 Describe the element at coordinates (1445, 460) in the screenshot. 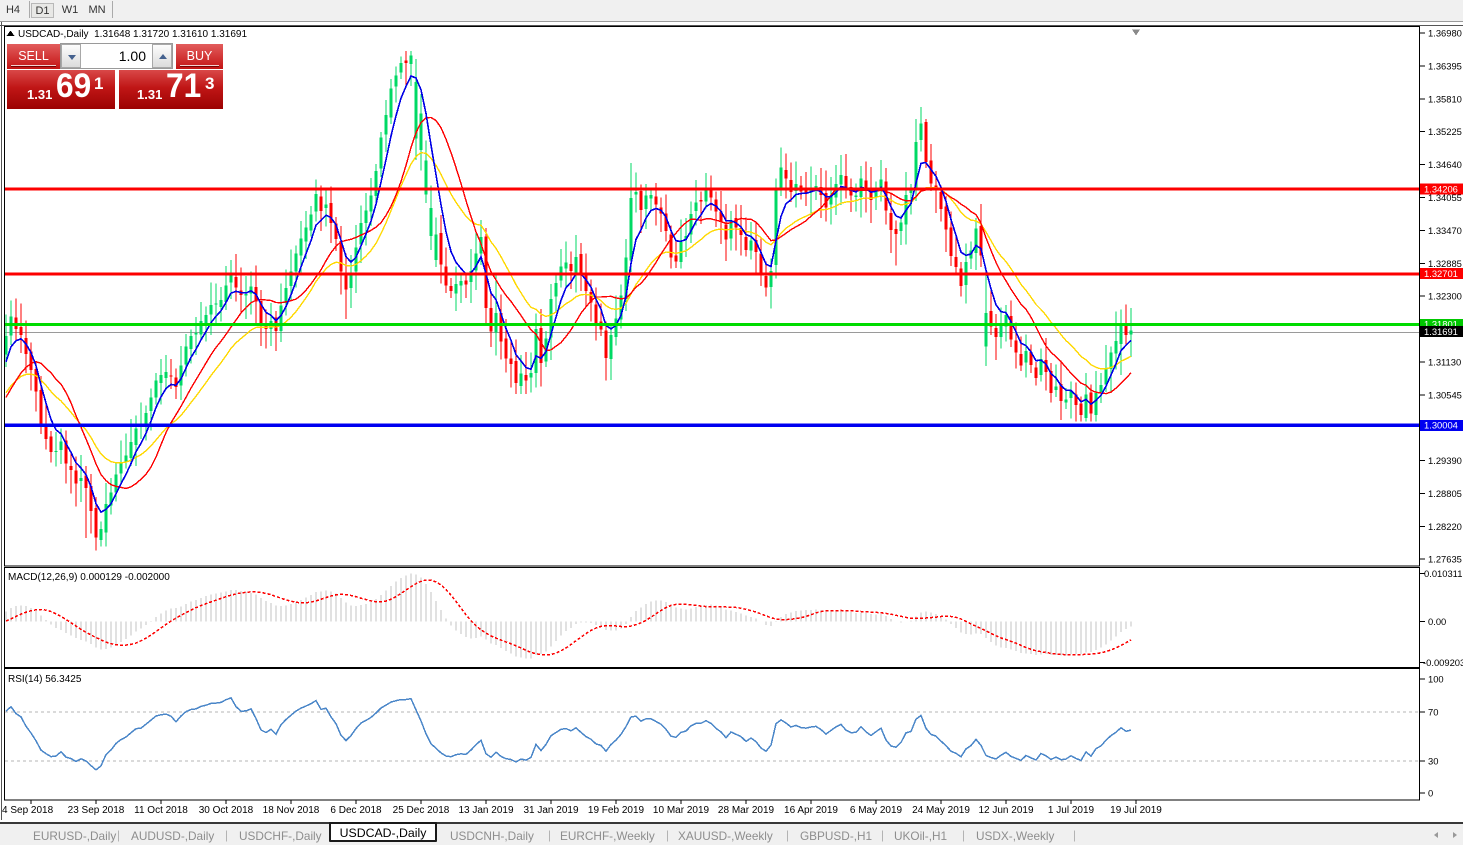

I see `svg-text: 1.29390` at that location.